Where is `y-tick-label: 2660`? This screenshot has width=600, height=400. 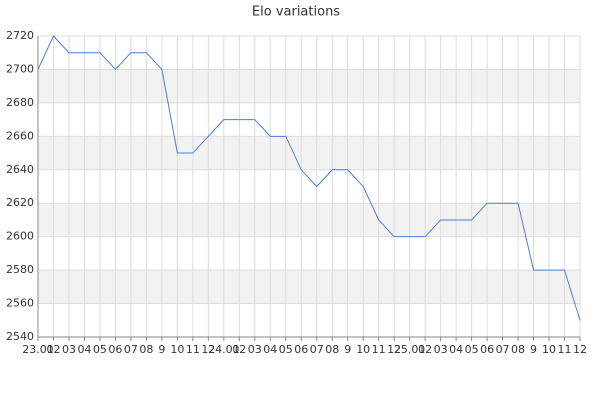
y-tick-label: 2660 is located at coordinates (20, 135).